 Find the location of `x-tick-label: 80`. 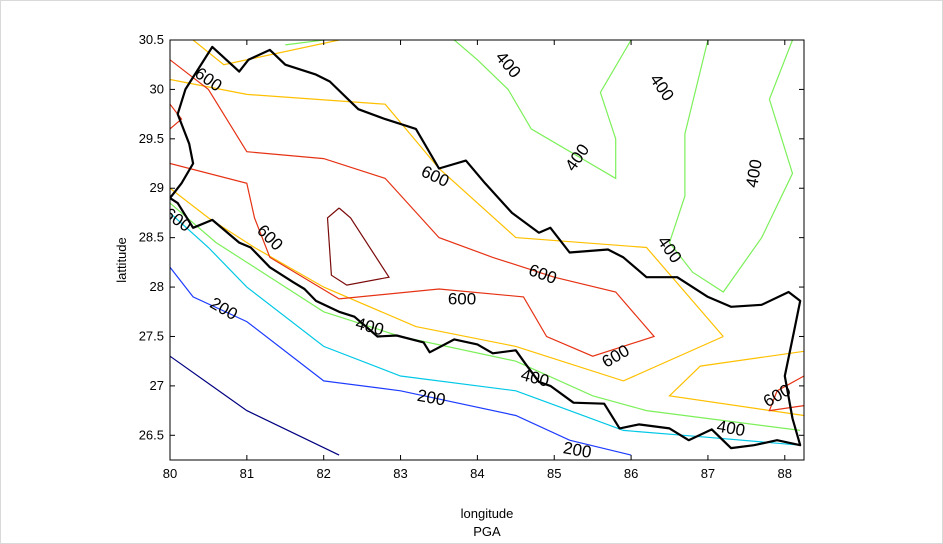

x-tick-label: 80 is located at coordinates (170, 473).